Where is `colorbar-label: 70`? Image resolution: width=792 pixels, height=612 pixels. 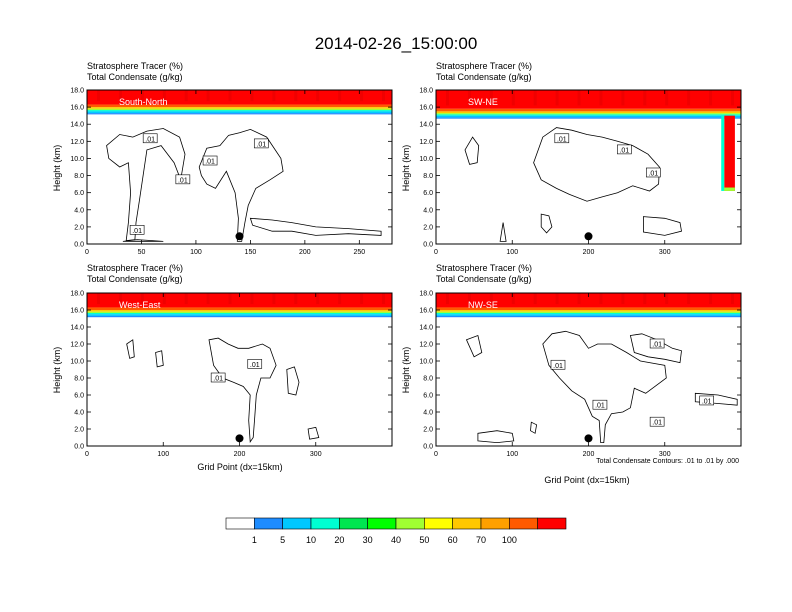
colorbar-label: 70 is located at coordinates (481, 540).